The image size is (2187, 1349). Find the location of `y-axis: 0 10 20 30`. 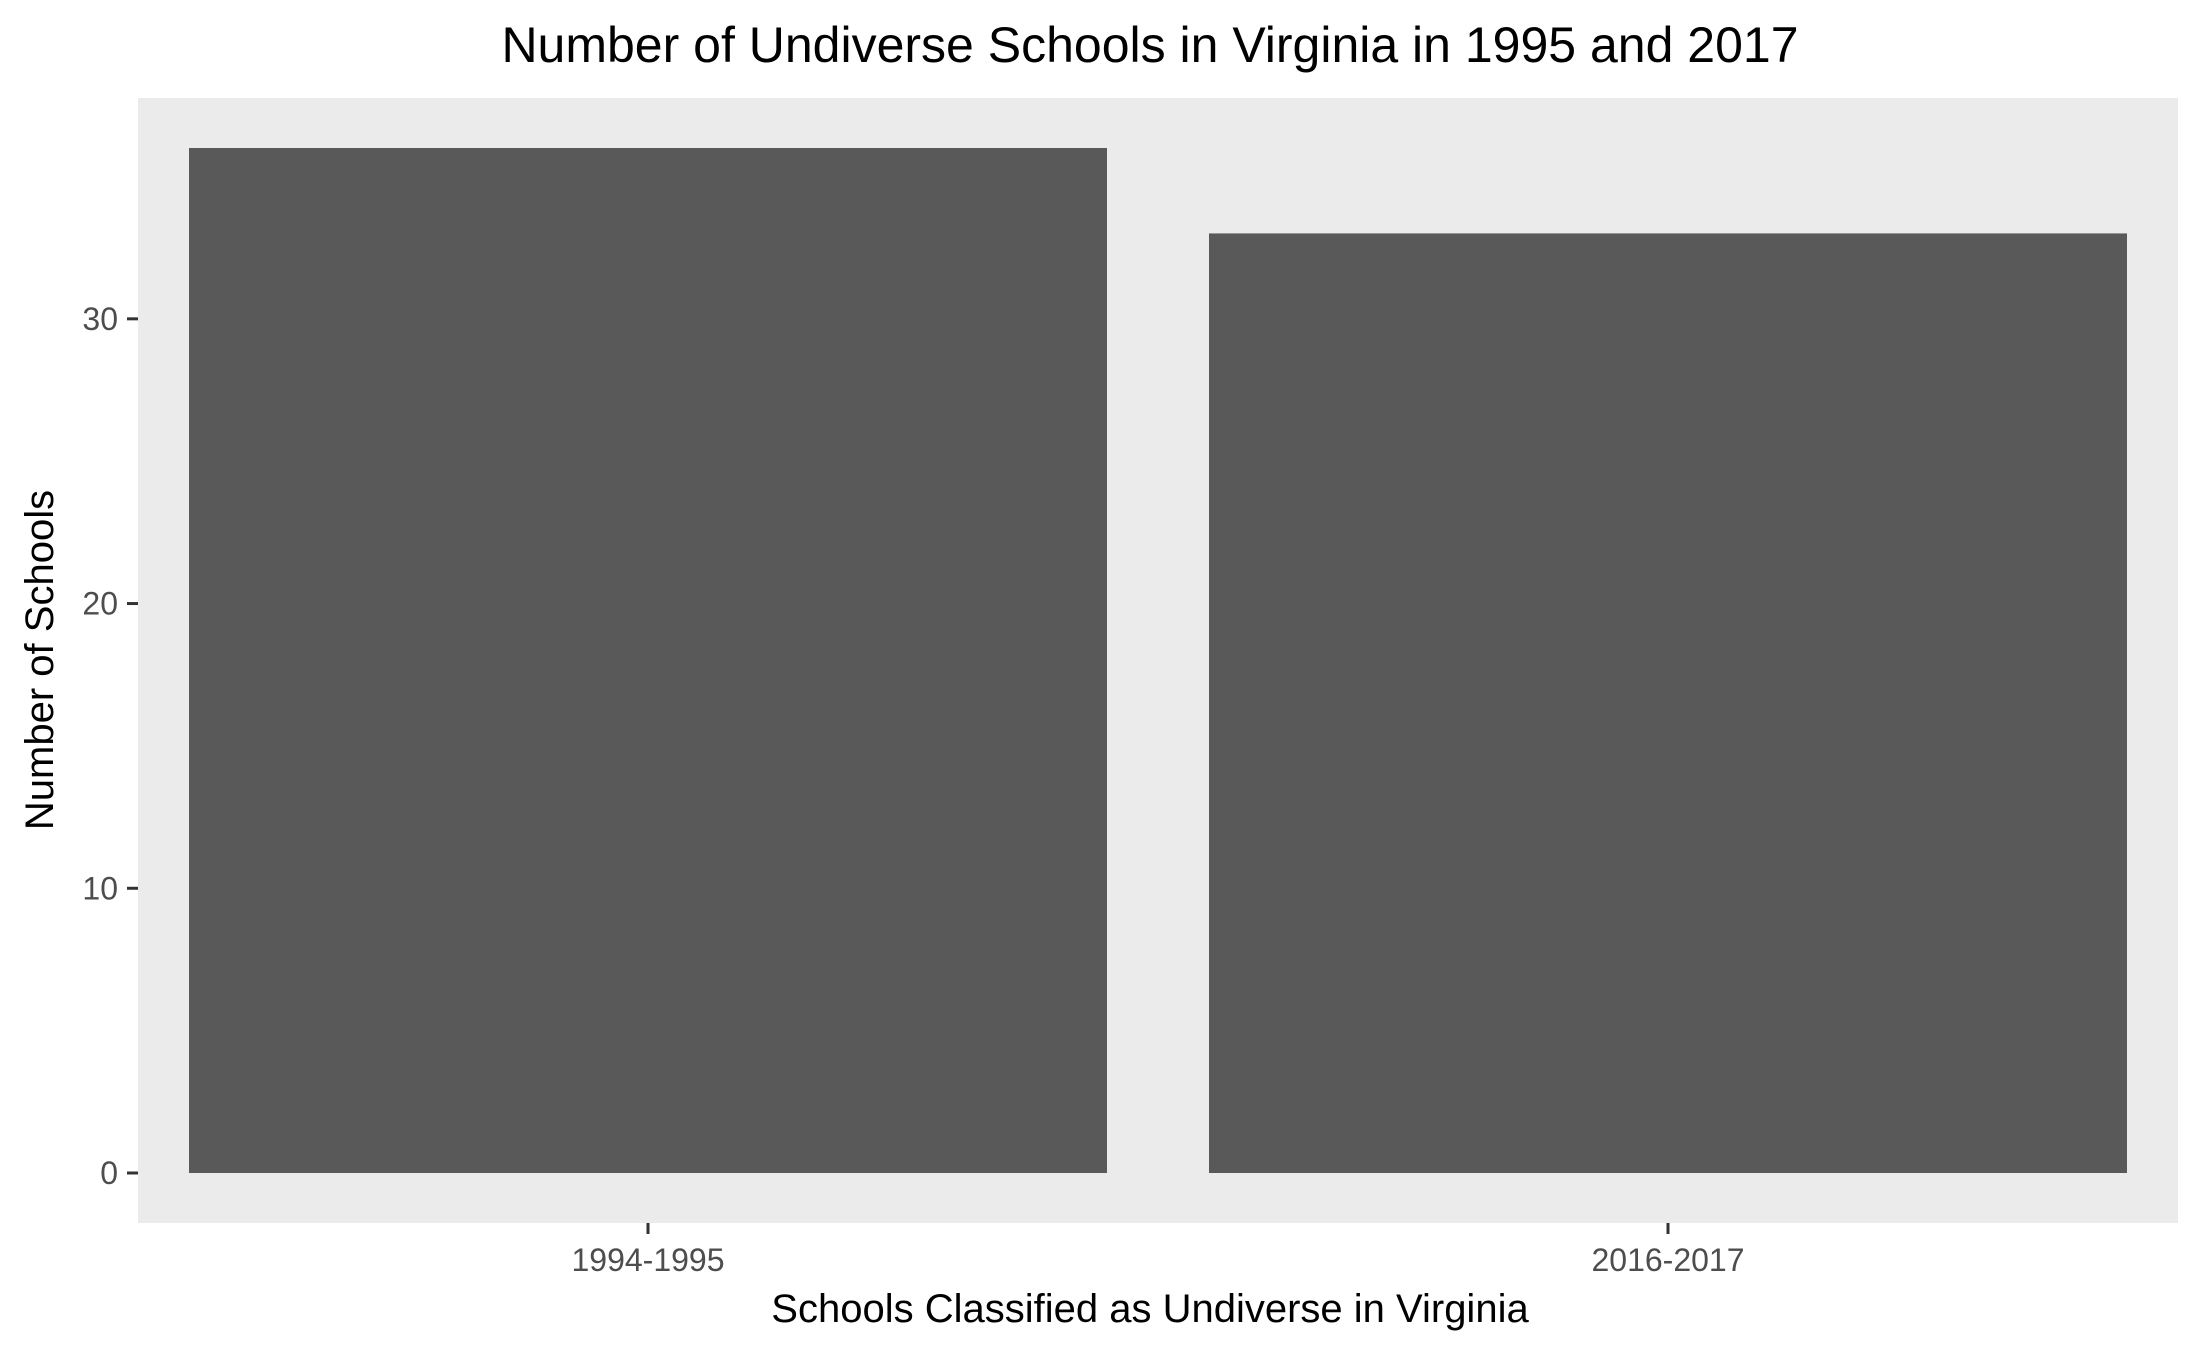

y-axis: 0 10 20 30 is located at coordinates (110, 746).